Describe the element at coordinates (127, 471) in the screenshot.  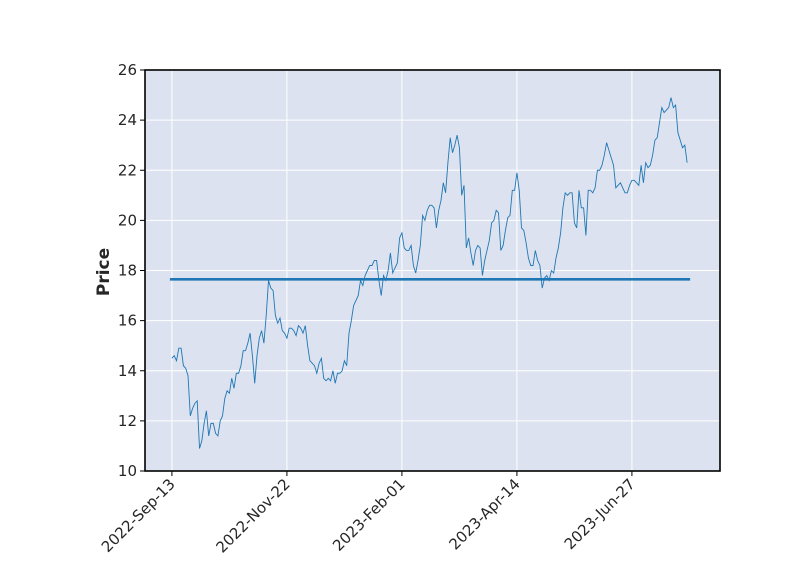
I see `y-tick-label: 10` at that location.